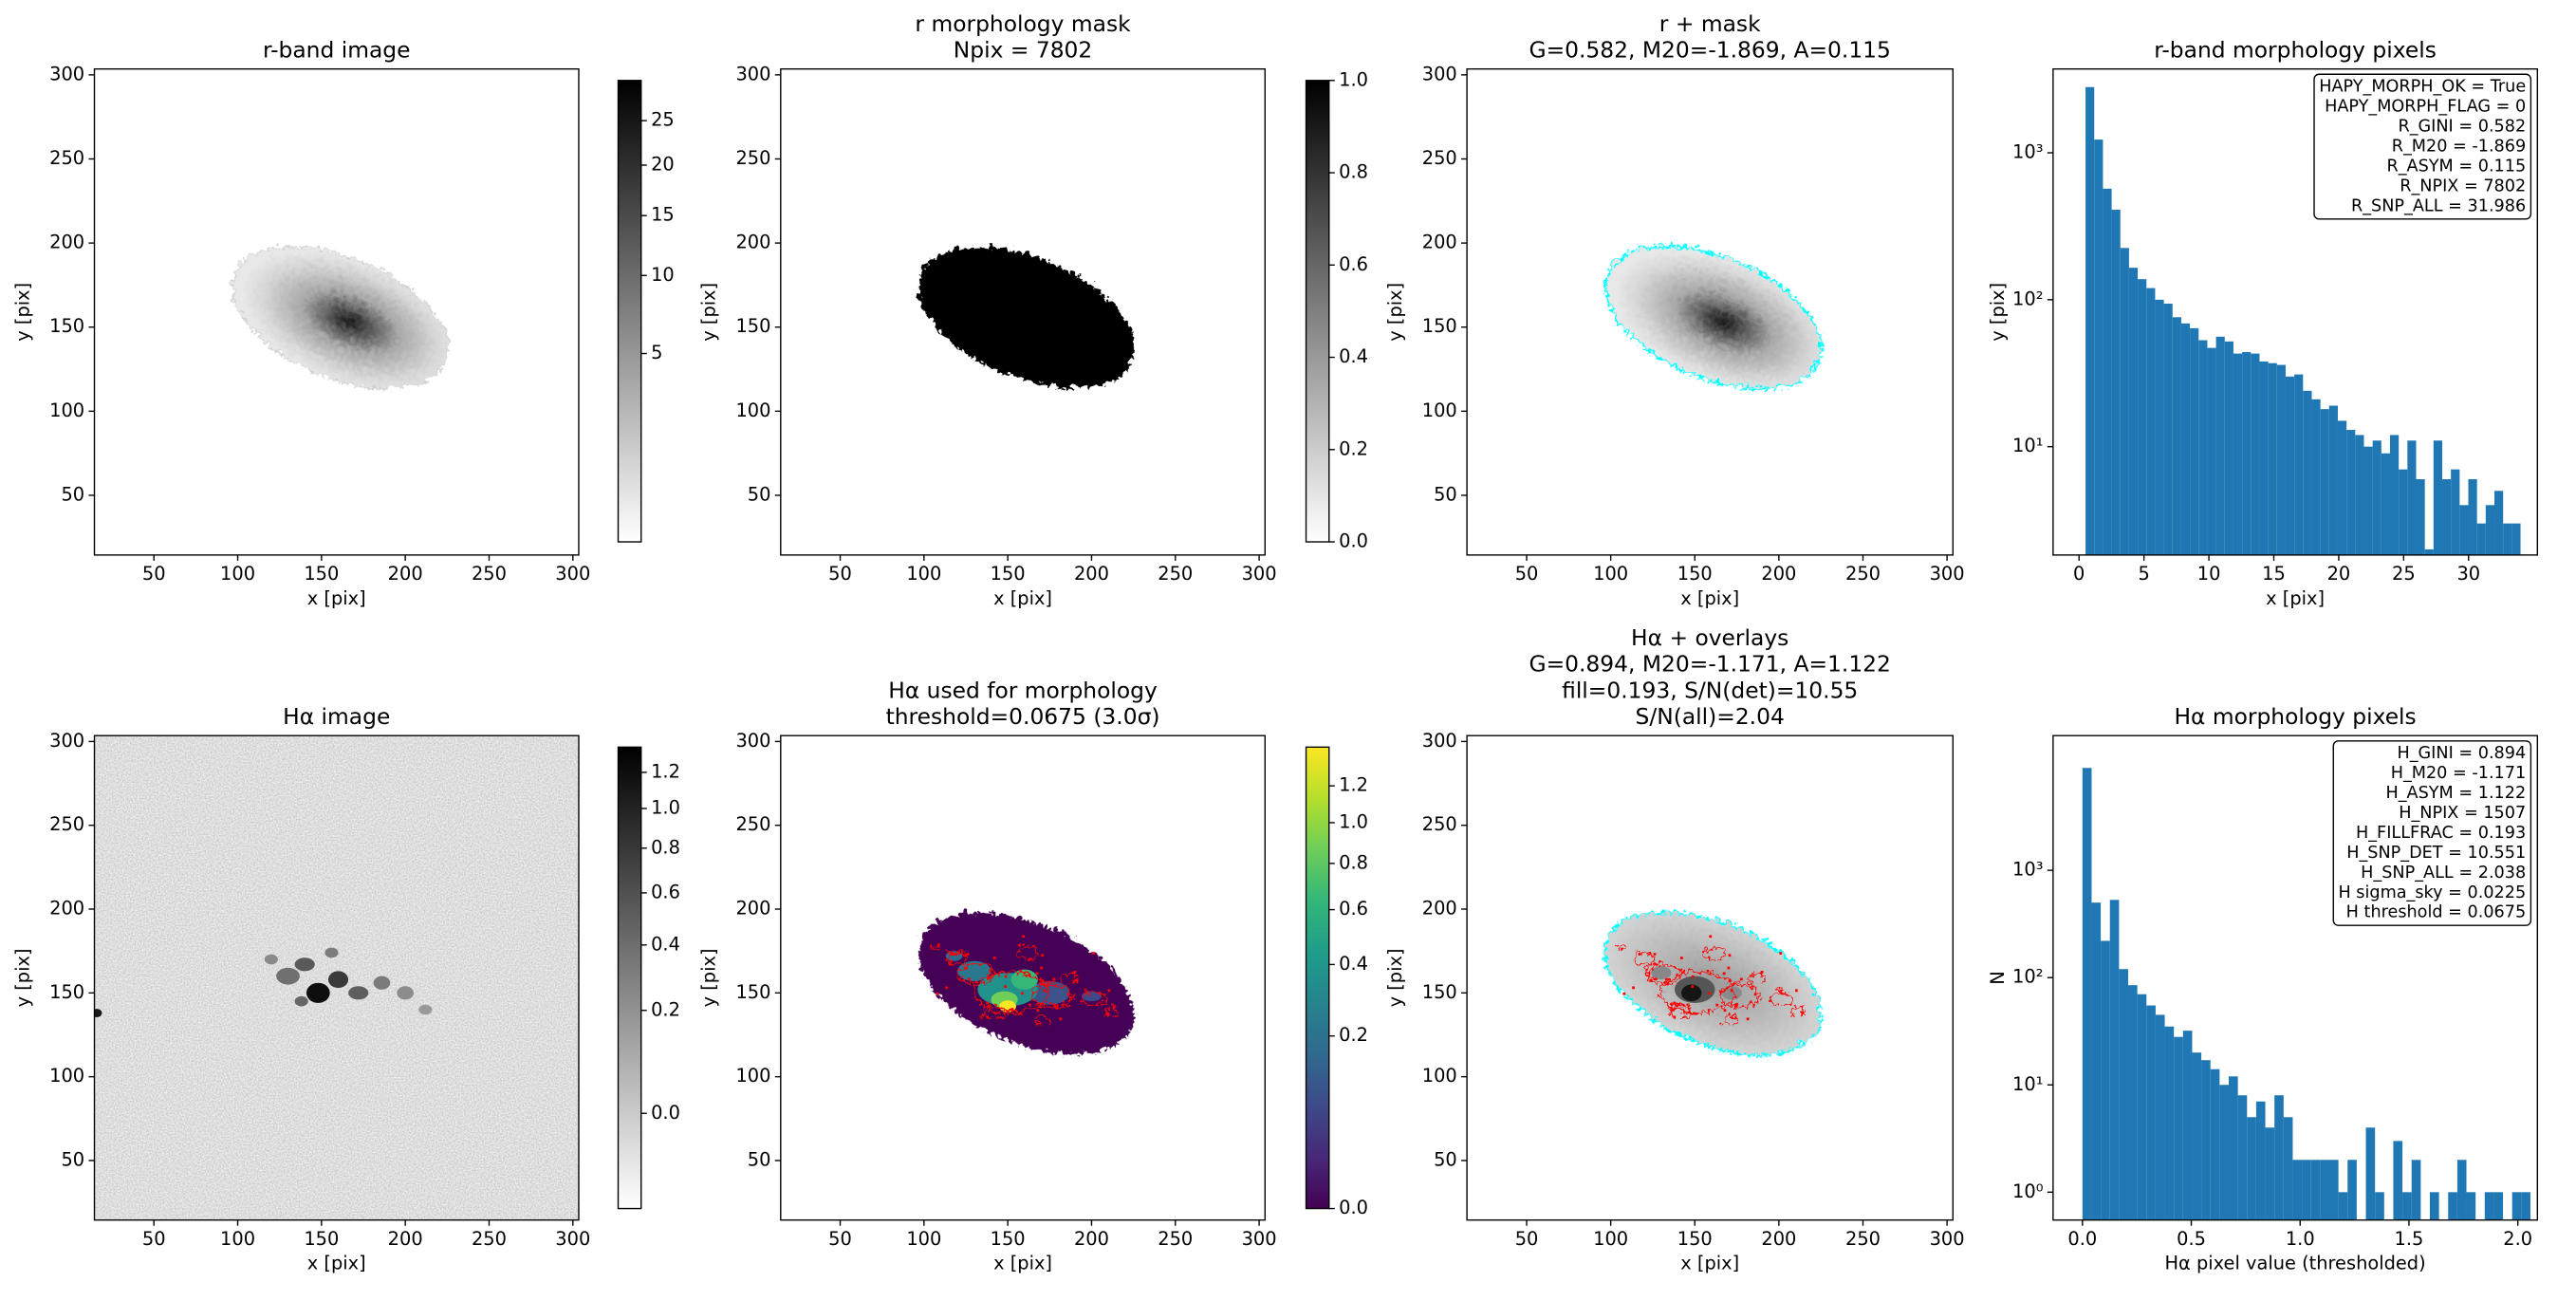 This screenshot has height=1301, width=2576. I want to click on text-box-line: H_ASYM = 1.122, so click(2455, 794).